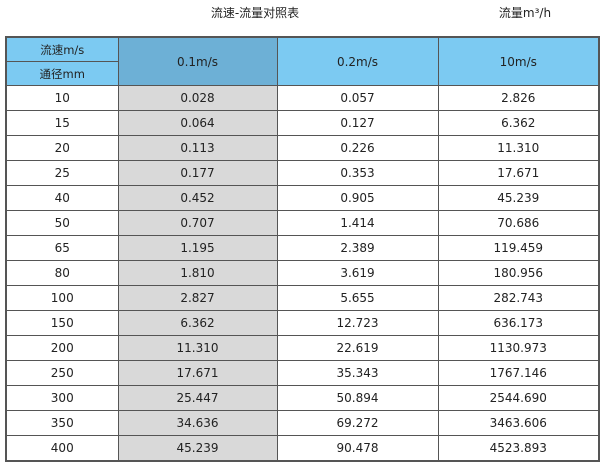  What do you see at coordinates (62, 173) in the screenshot?
I see `diameter-cell: 25` at bounding box center [62, 173].